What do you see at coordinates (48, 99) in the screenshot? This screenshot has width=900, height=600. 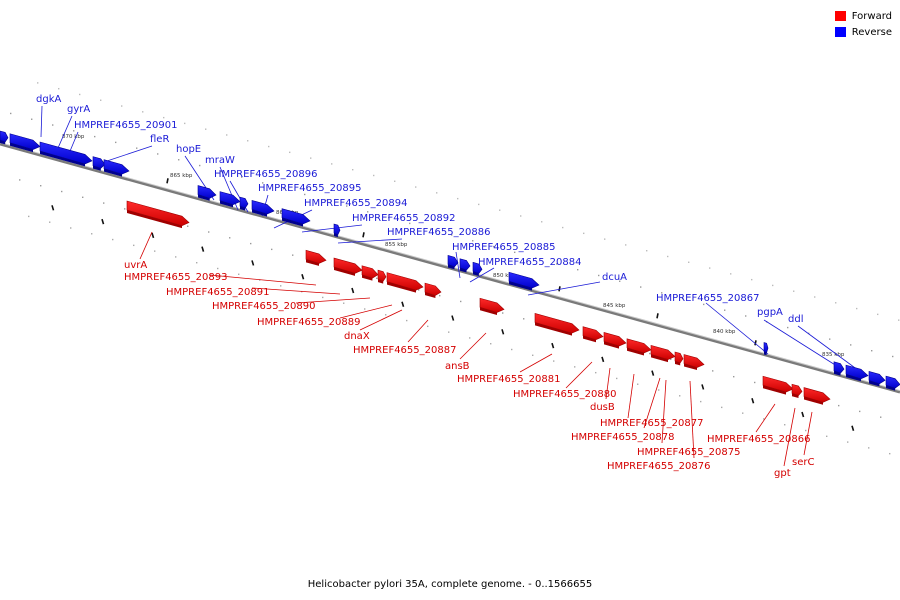 I see `gene-label: dgkA` at bounding box center [48, 99].